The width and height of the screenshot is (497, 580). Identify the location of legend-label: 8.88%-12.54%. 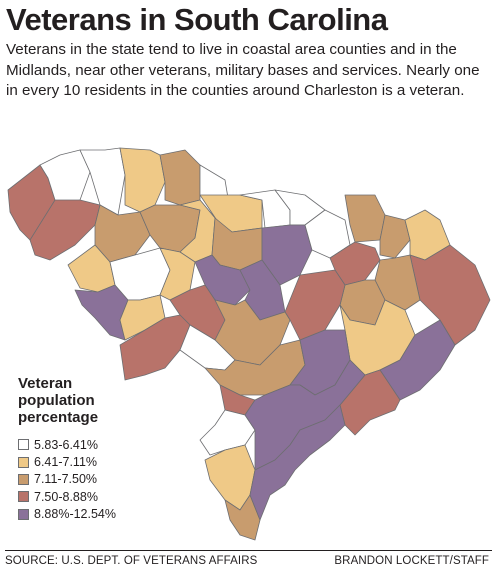
(75, 514).